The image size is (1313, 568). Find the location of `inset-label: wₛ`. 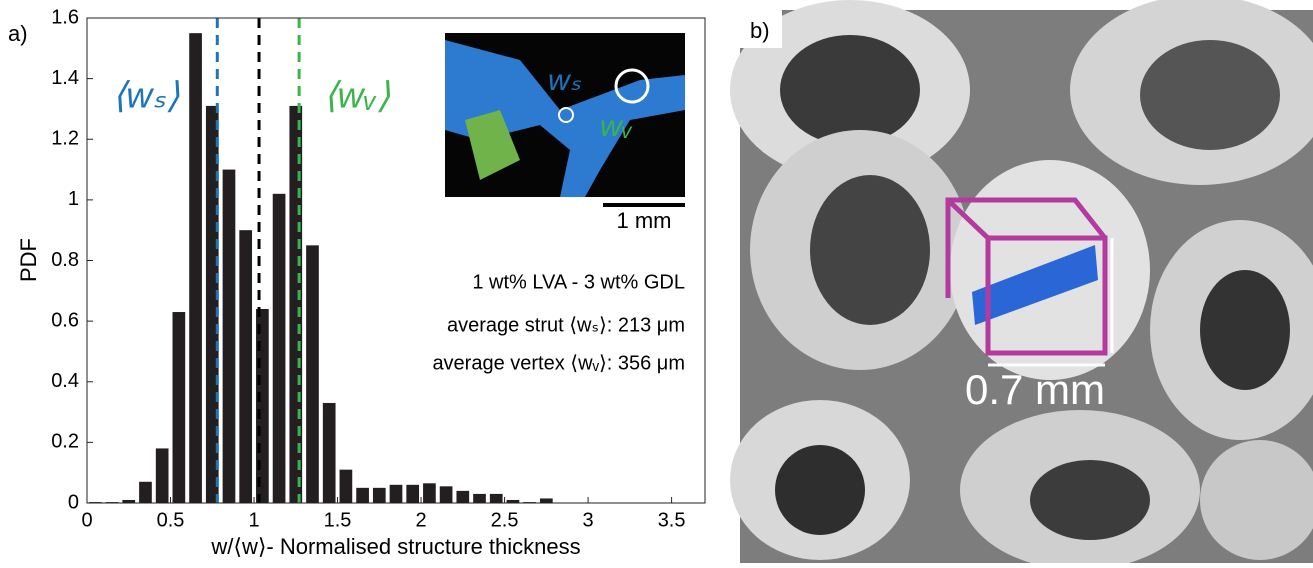

inset-label: wₛ is located at coordinates (565, 80).